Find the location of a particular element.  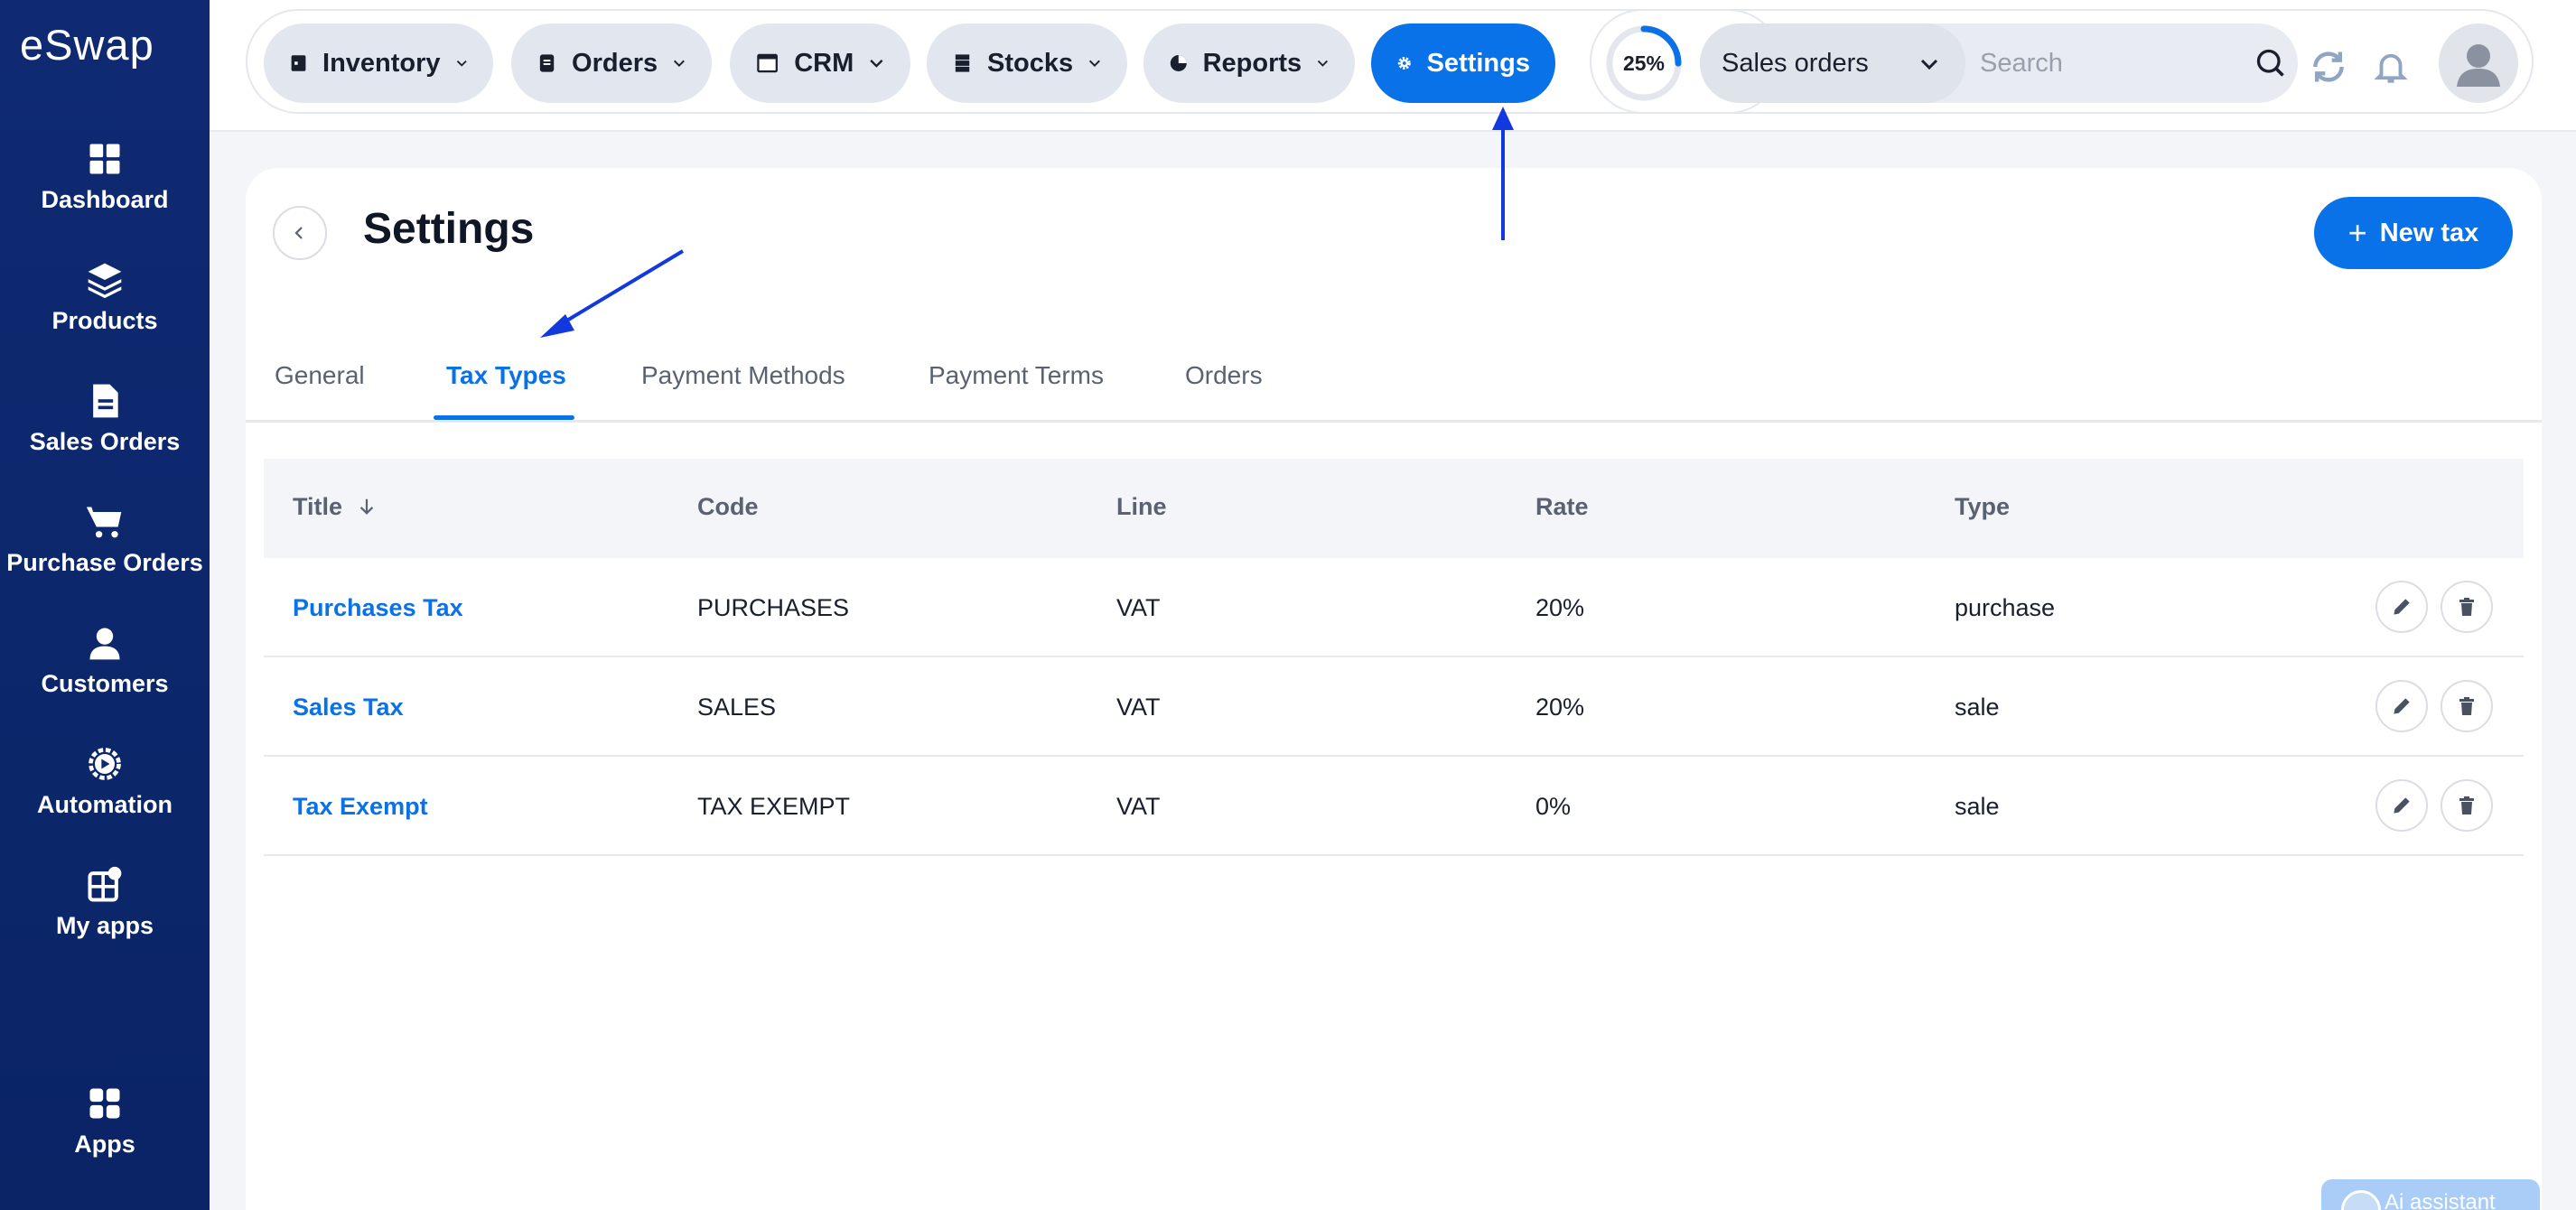

search-input is located at coordinates (2111, 63).